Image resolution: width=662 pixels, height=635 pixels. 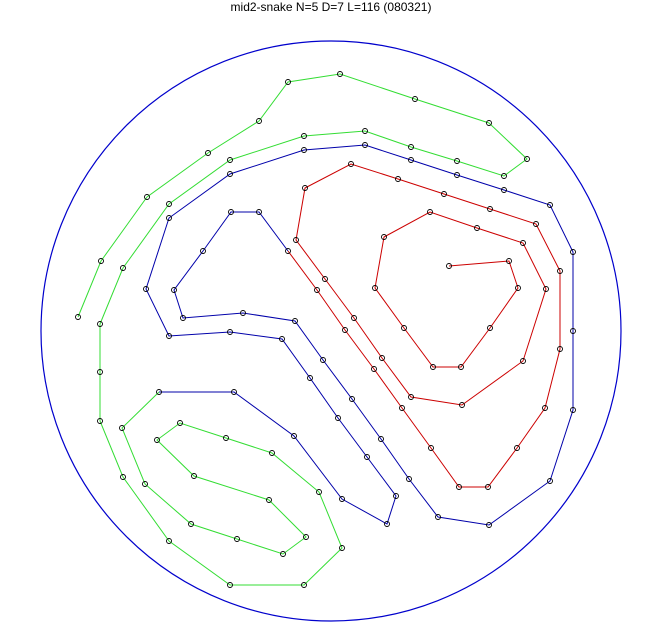 I want to click on diagram-title: mid2-snake N=5 D=7 L=116 (080321), so click(x=331, y=7).